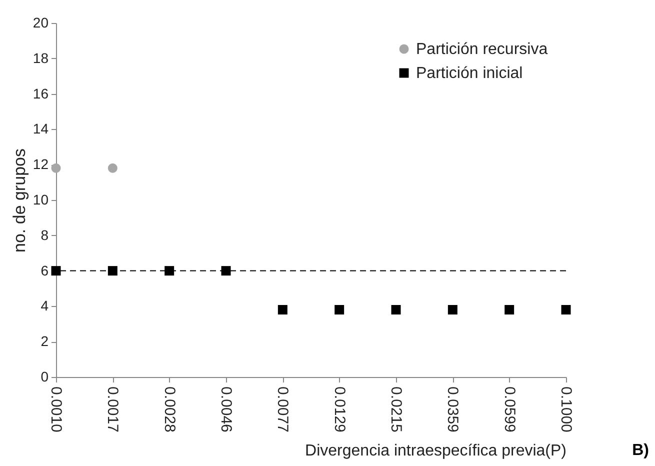  Describe the element at coordinates (226, 409) in the screenshot. I see `x-tick-label: 0.0046` at that location.